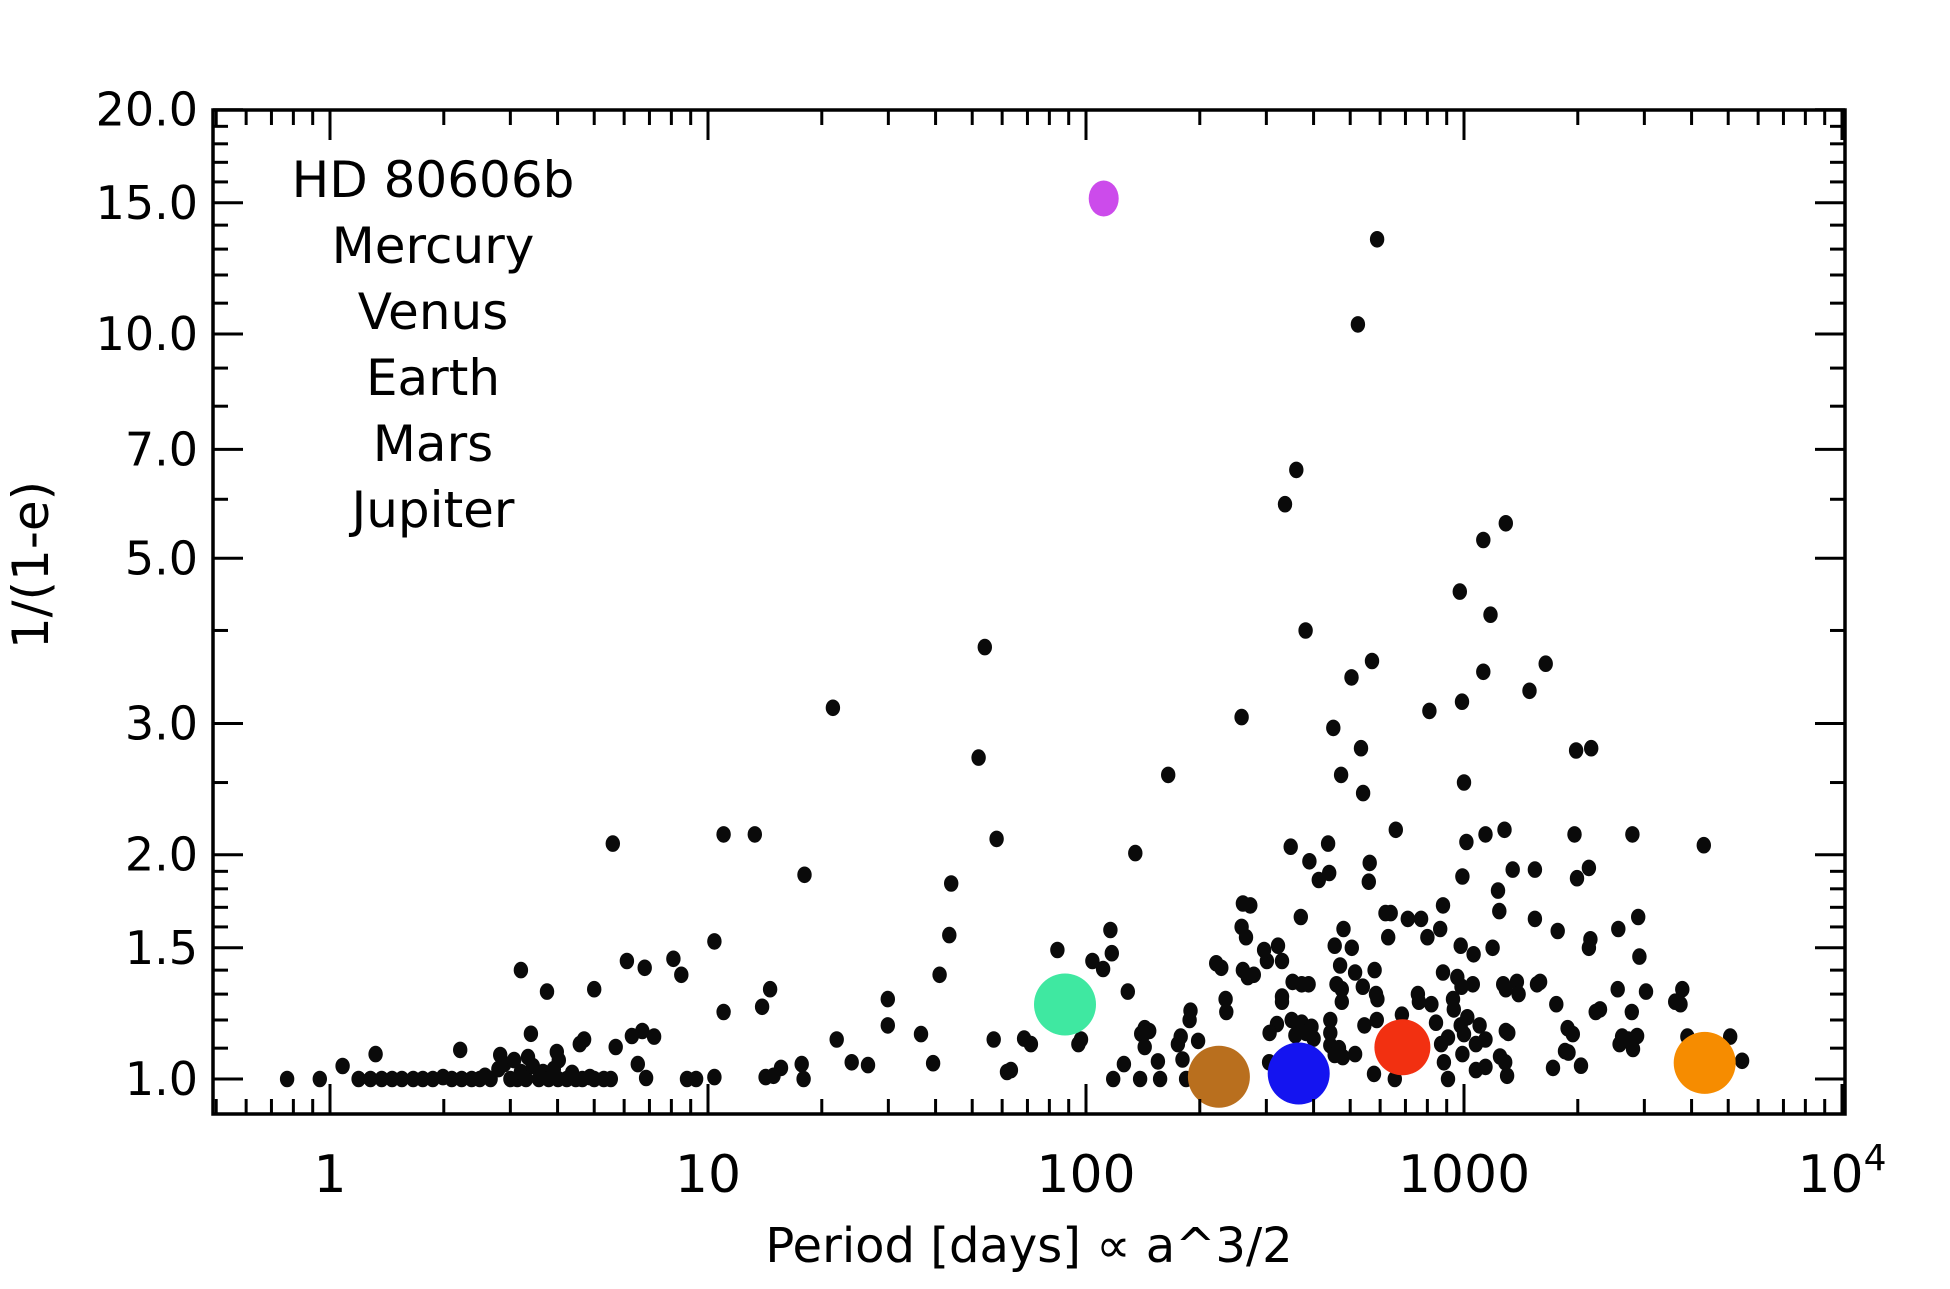 This screenshot has height=1289, width=1950. What do you see at coordinates (1704, 1062) in the screenshot?
I see `highlight-point-jupiter` at bounding box center [1704, 1062].